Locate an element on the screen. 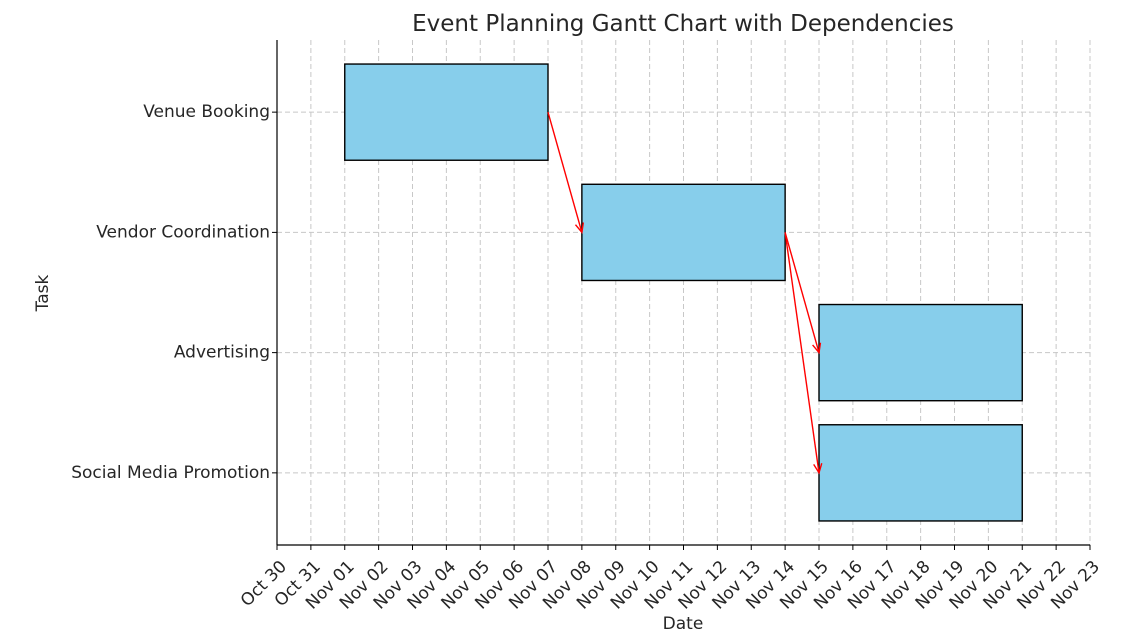 Image resolution: width=1141 pixels, height=642 pixels. y-tick-label: Vendor Coordination is located at coordinates (183, 232).